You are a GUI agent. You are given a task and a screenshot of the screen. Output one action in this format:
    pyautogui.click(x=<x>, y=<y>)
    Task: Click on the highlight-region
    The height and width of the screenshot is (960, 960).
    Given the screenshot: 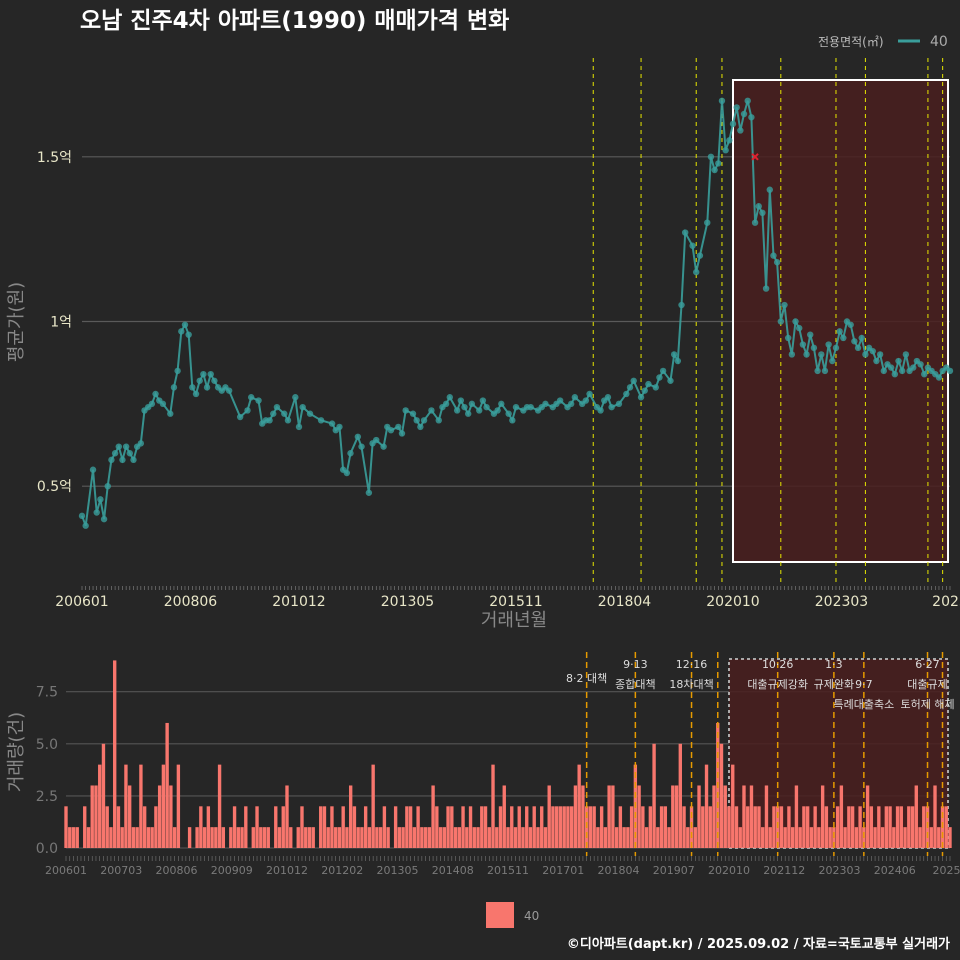 What is the action you would take?
    pyautogui.click(x=840, y=321)
    